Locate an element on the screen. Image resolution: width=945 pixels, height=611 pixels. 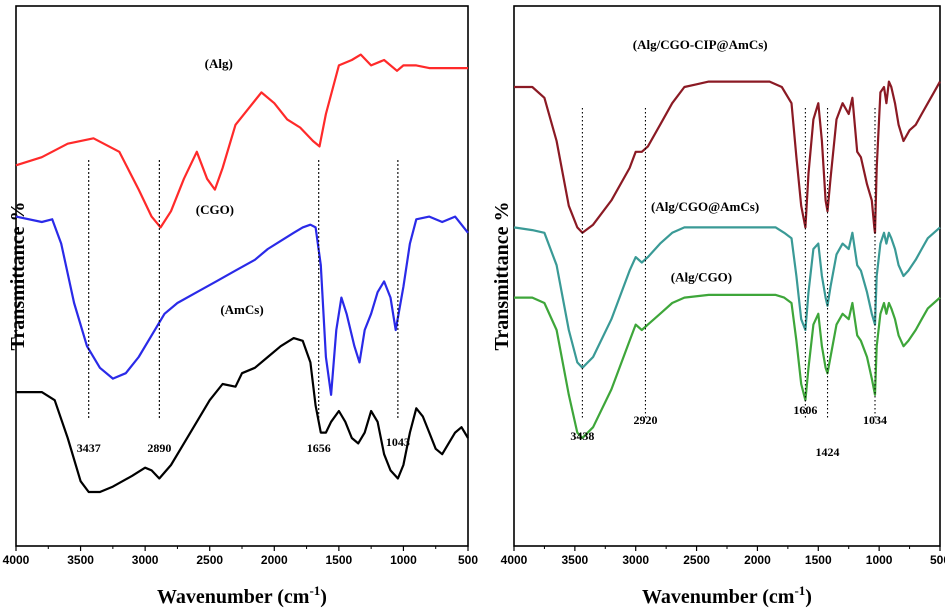
series-line-cgo is located at coordinates (242, 305).